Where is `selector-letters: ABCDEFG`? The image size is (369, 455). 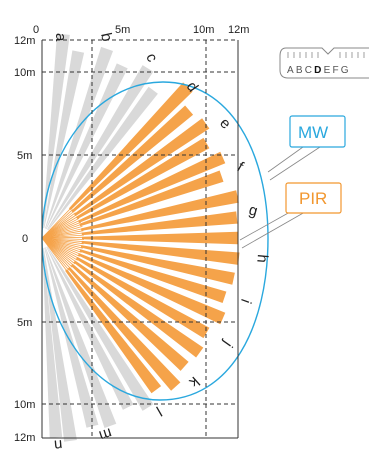
selector-letters: ABCDEFG is located at coordinates (319, 70).